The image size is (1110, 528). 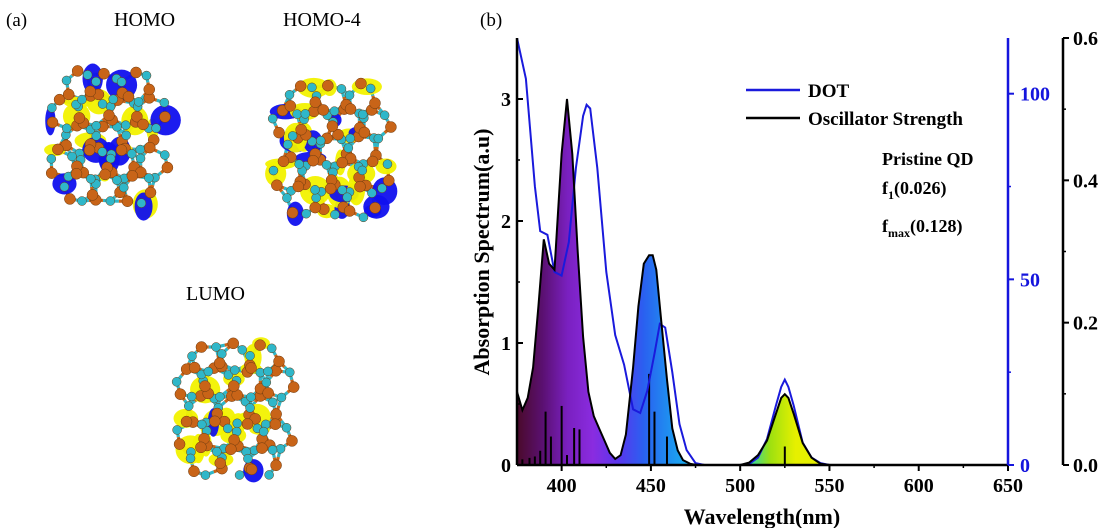 What do you see at coordinates (1085, 181) in the screenshot?
I see `right-y-tick-label: 0.4` at bounding box center [1085, 181].